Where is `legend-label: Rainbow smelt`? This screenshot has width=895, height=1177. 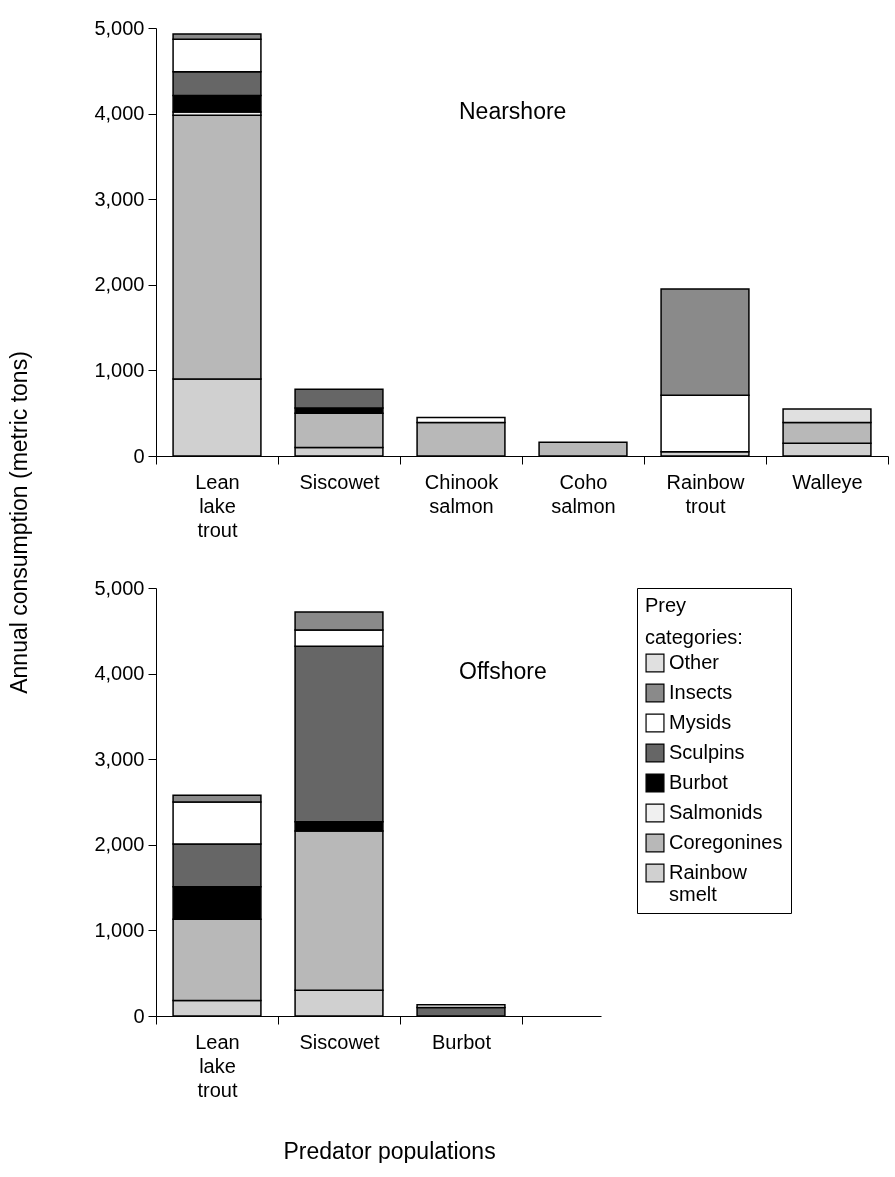
legend-label: Rainbow smelt is located at coordinates (708, 883).